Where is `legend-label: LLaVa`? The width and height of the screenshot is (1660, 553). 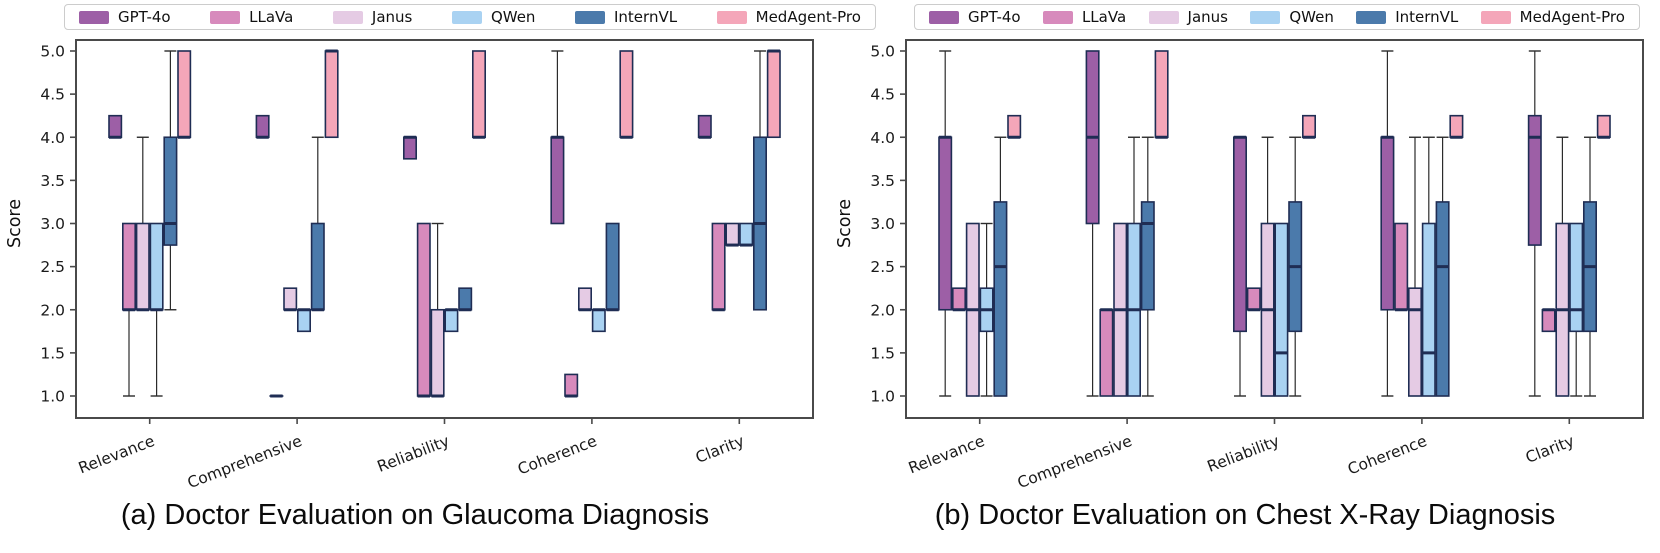
legend-label: LLaVa is located at coordinates (271, 17).